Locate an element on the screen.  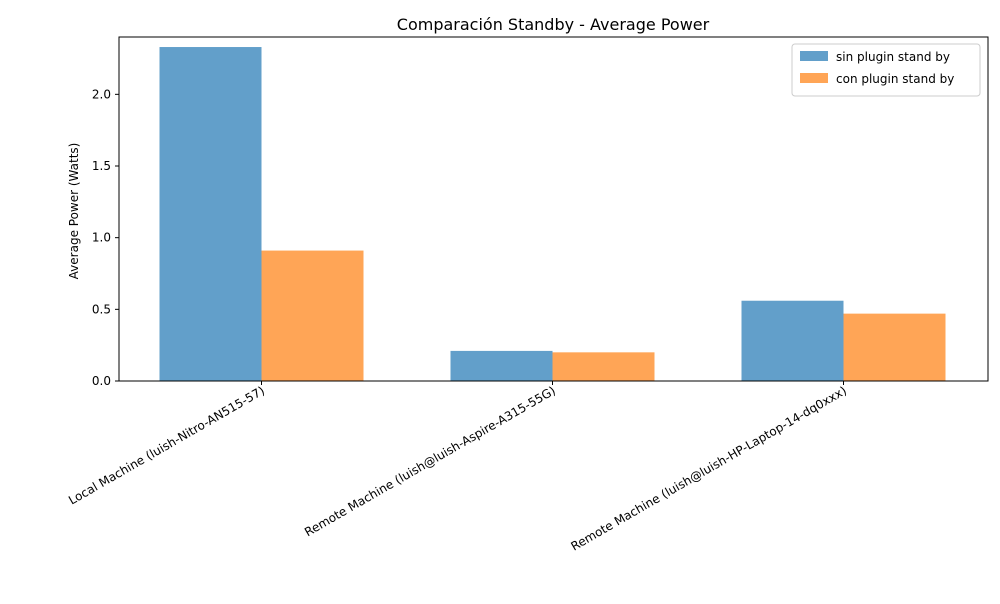
legend-label-2: con plugin stand by is located at coordinates (895, 79).